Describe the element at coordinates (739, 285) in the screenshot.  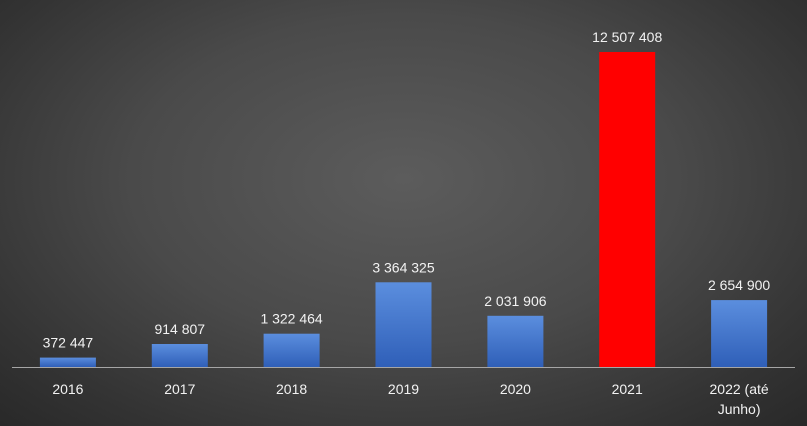
I see `value-label-2022: 2 654 900` at that location.